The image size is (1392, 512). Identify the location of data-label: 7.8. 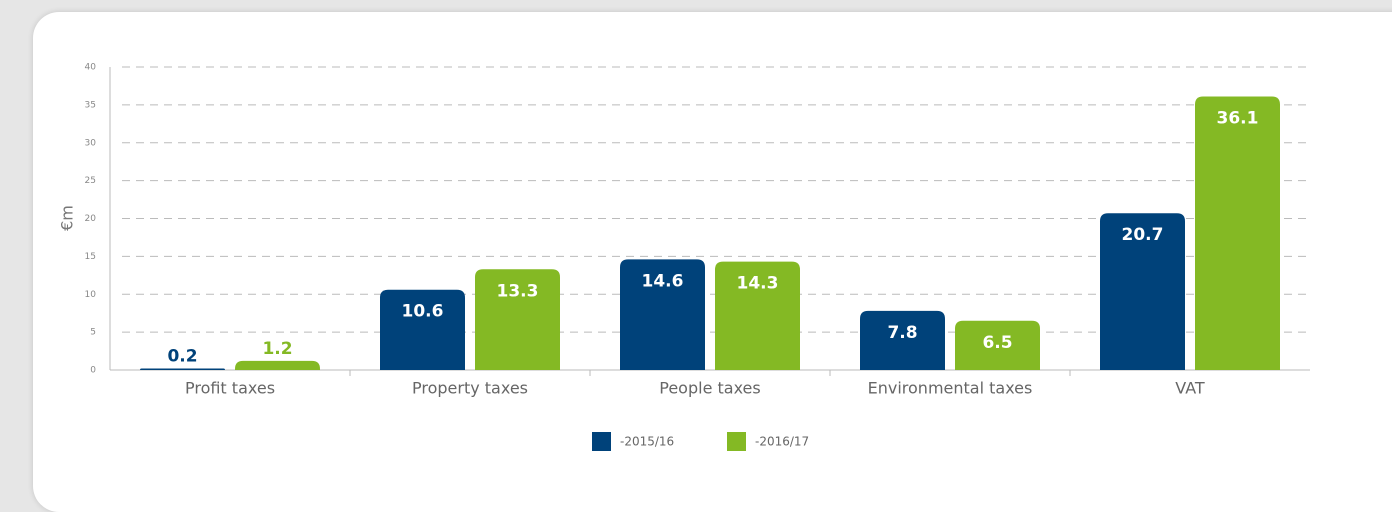
(902, 333).